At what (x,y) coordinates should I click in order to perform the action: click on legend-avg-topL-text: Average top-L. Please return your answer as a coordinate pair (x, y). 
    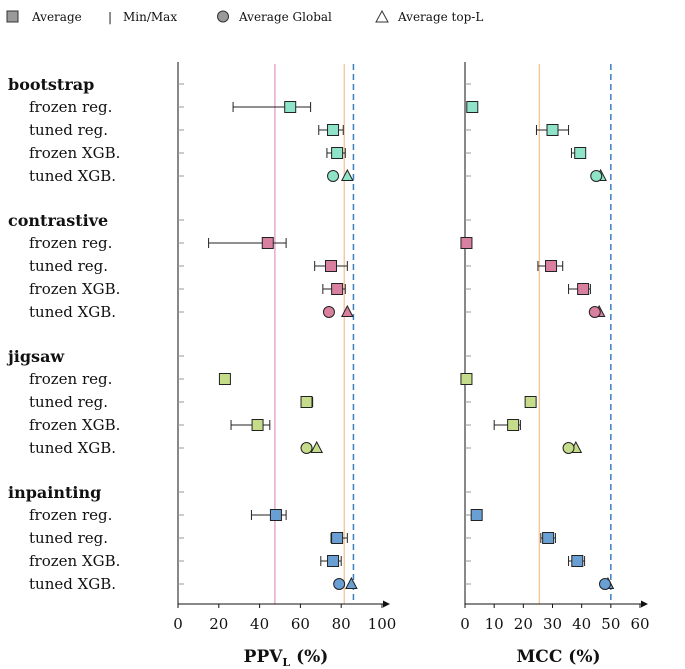
    Looking at the image, I should click on (440, 17).